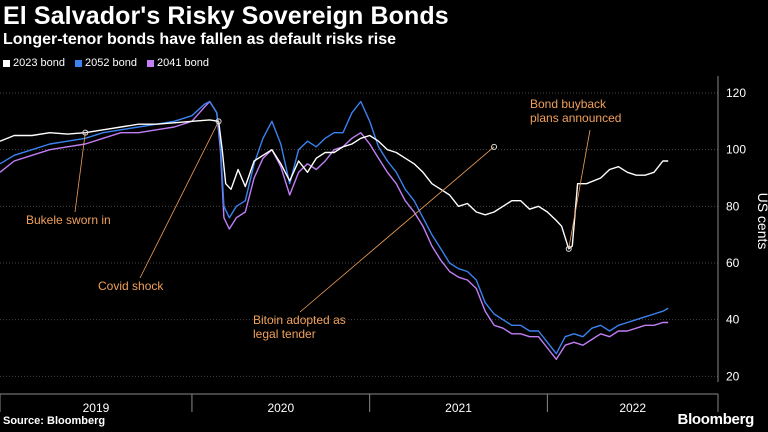  What do you see at coordinates (39, 63) in the screenshot?
I see `legend-label-2023: 2023 bond` at bounding box center [39, 63].